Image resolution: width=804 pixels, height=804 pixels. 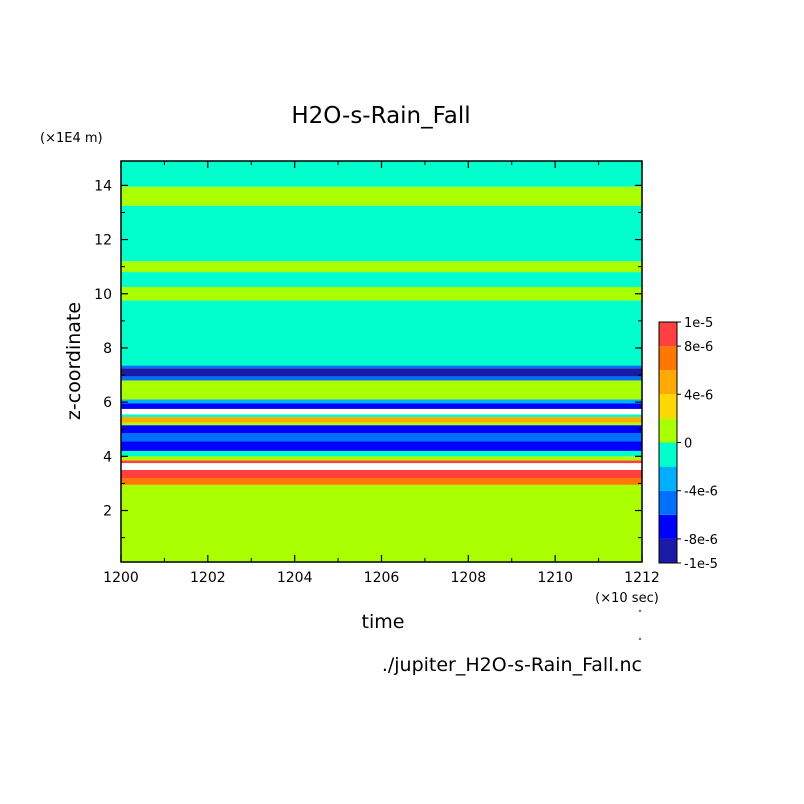 I want to click on x-tick-label: 1212, so click(x=642, y=578).